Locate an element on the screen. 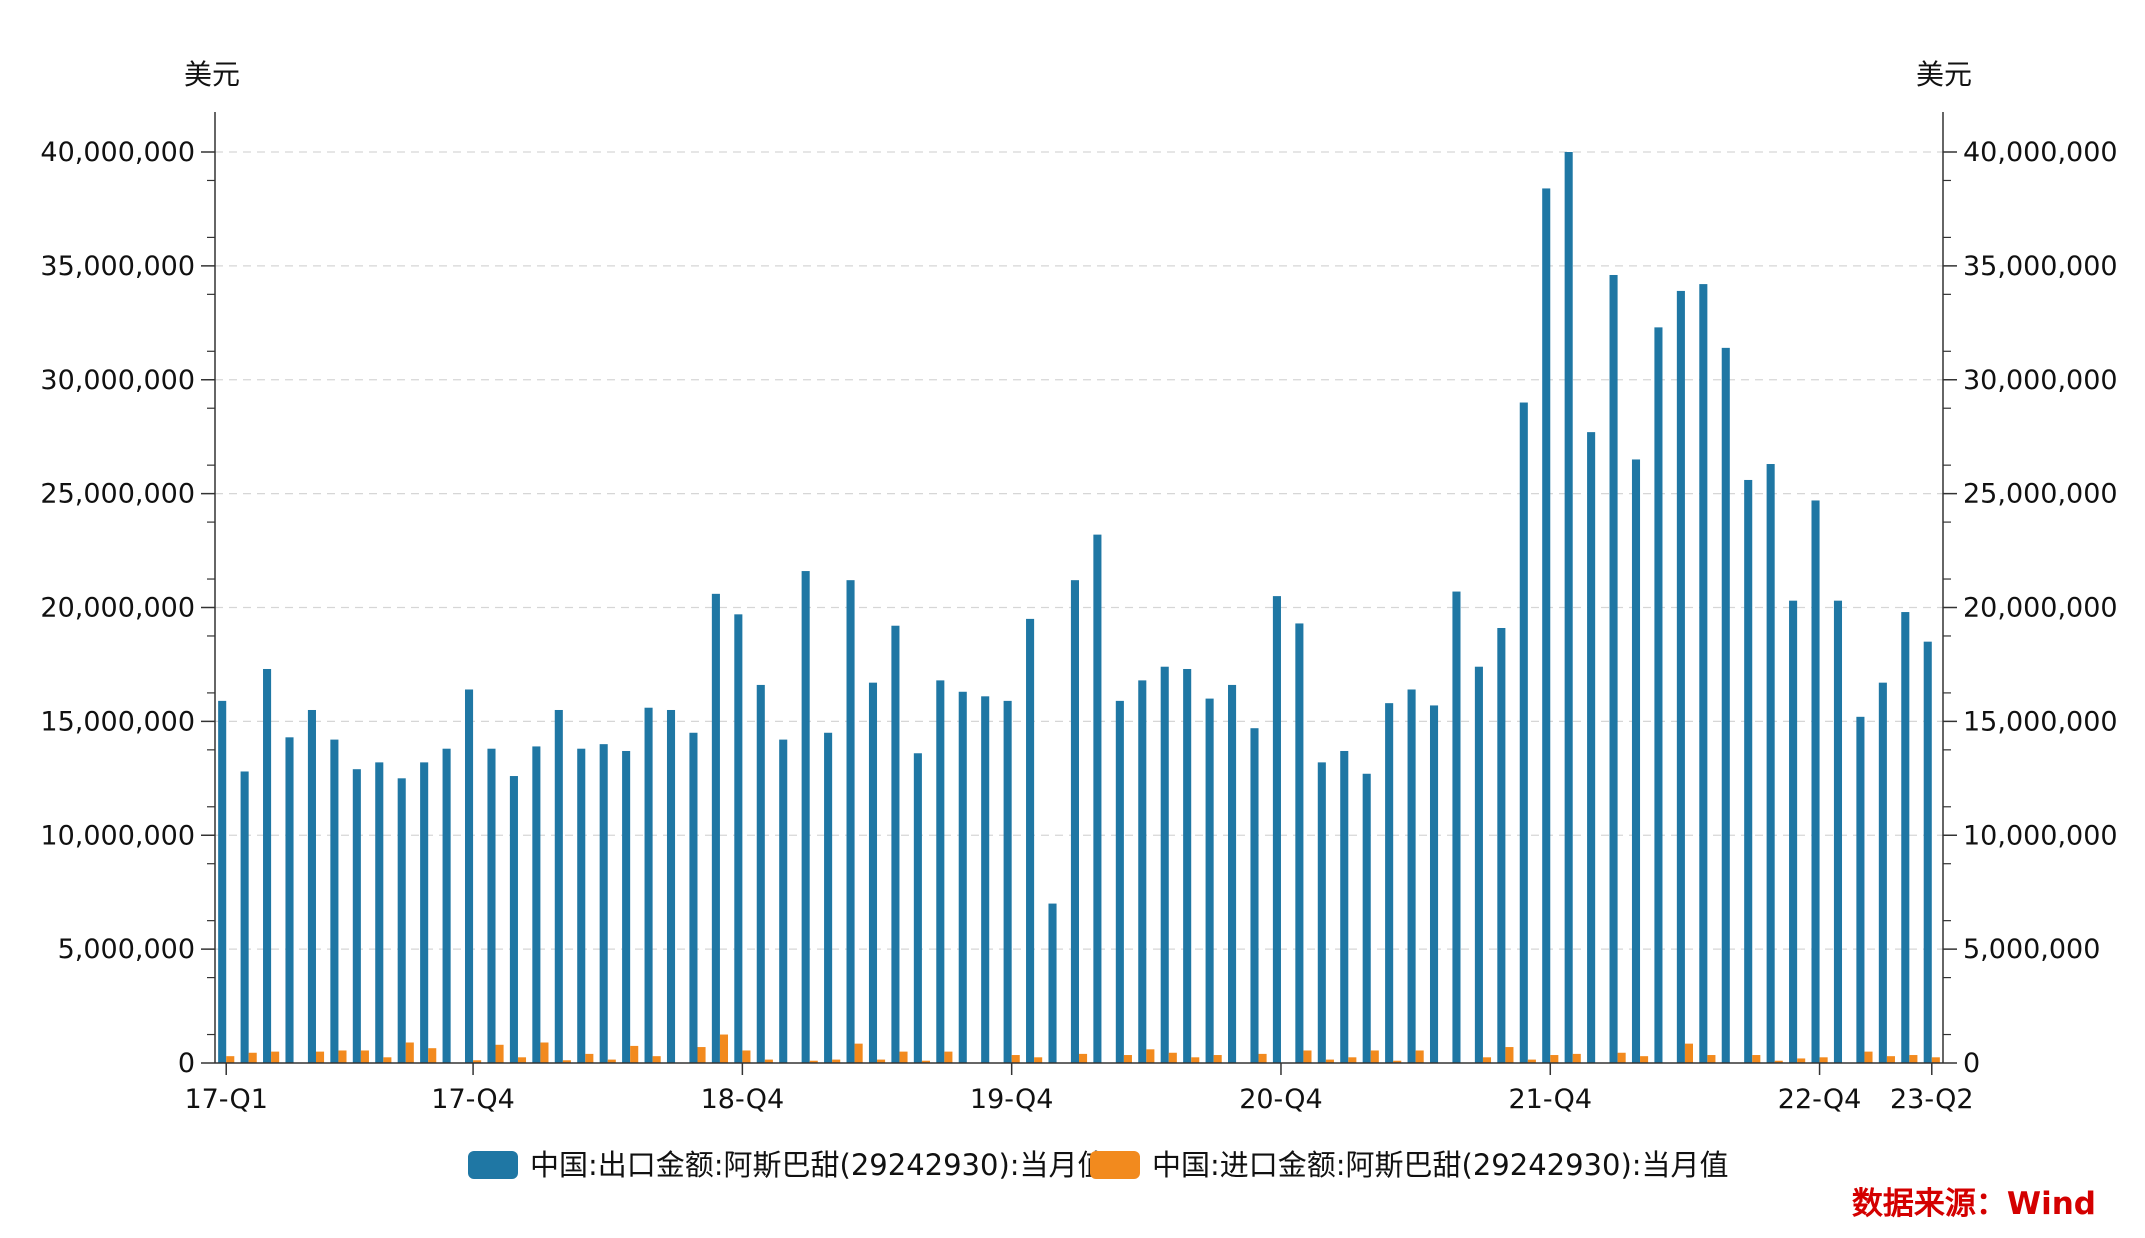 This screenshot has height=1238, width=2145. y-tick-label-right: 20,000,000 is located at coordinates (2040, 608).